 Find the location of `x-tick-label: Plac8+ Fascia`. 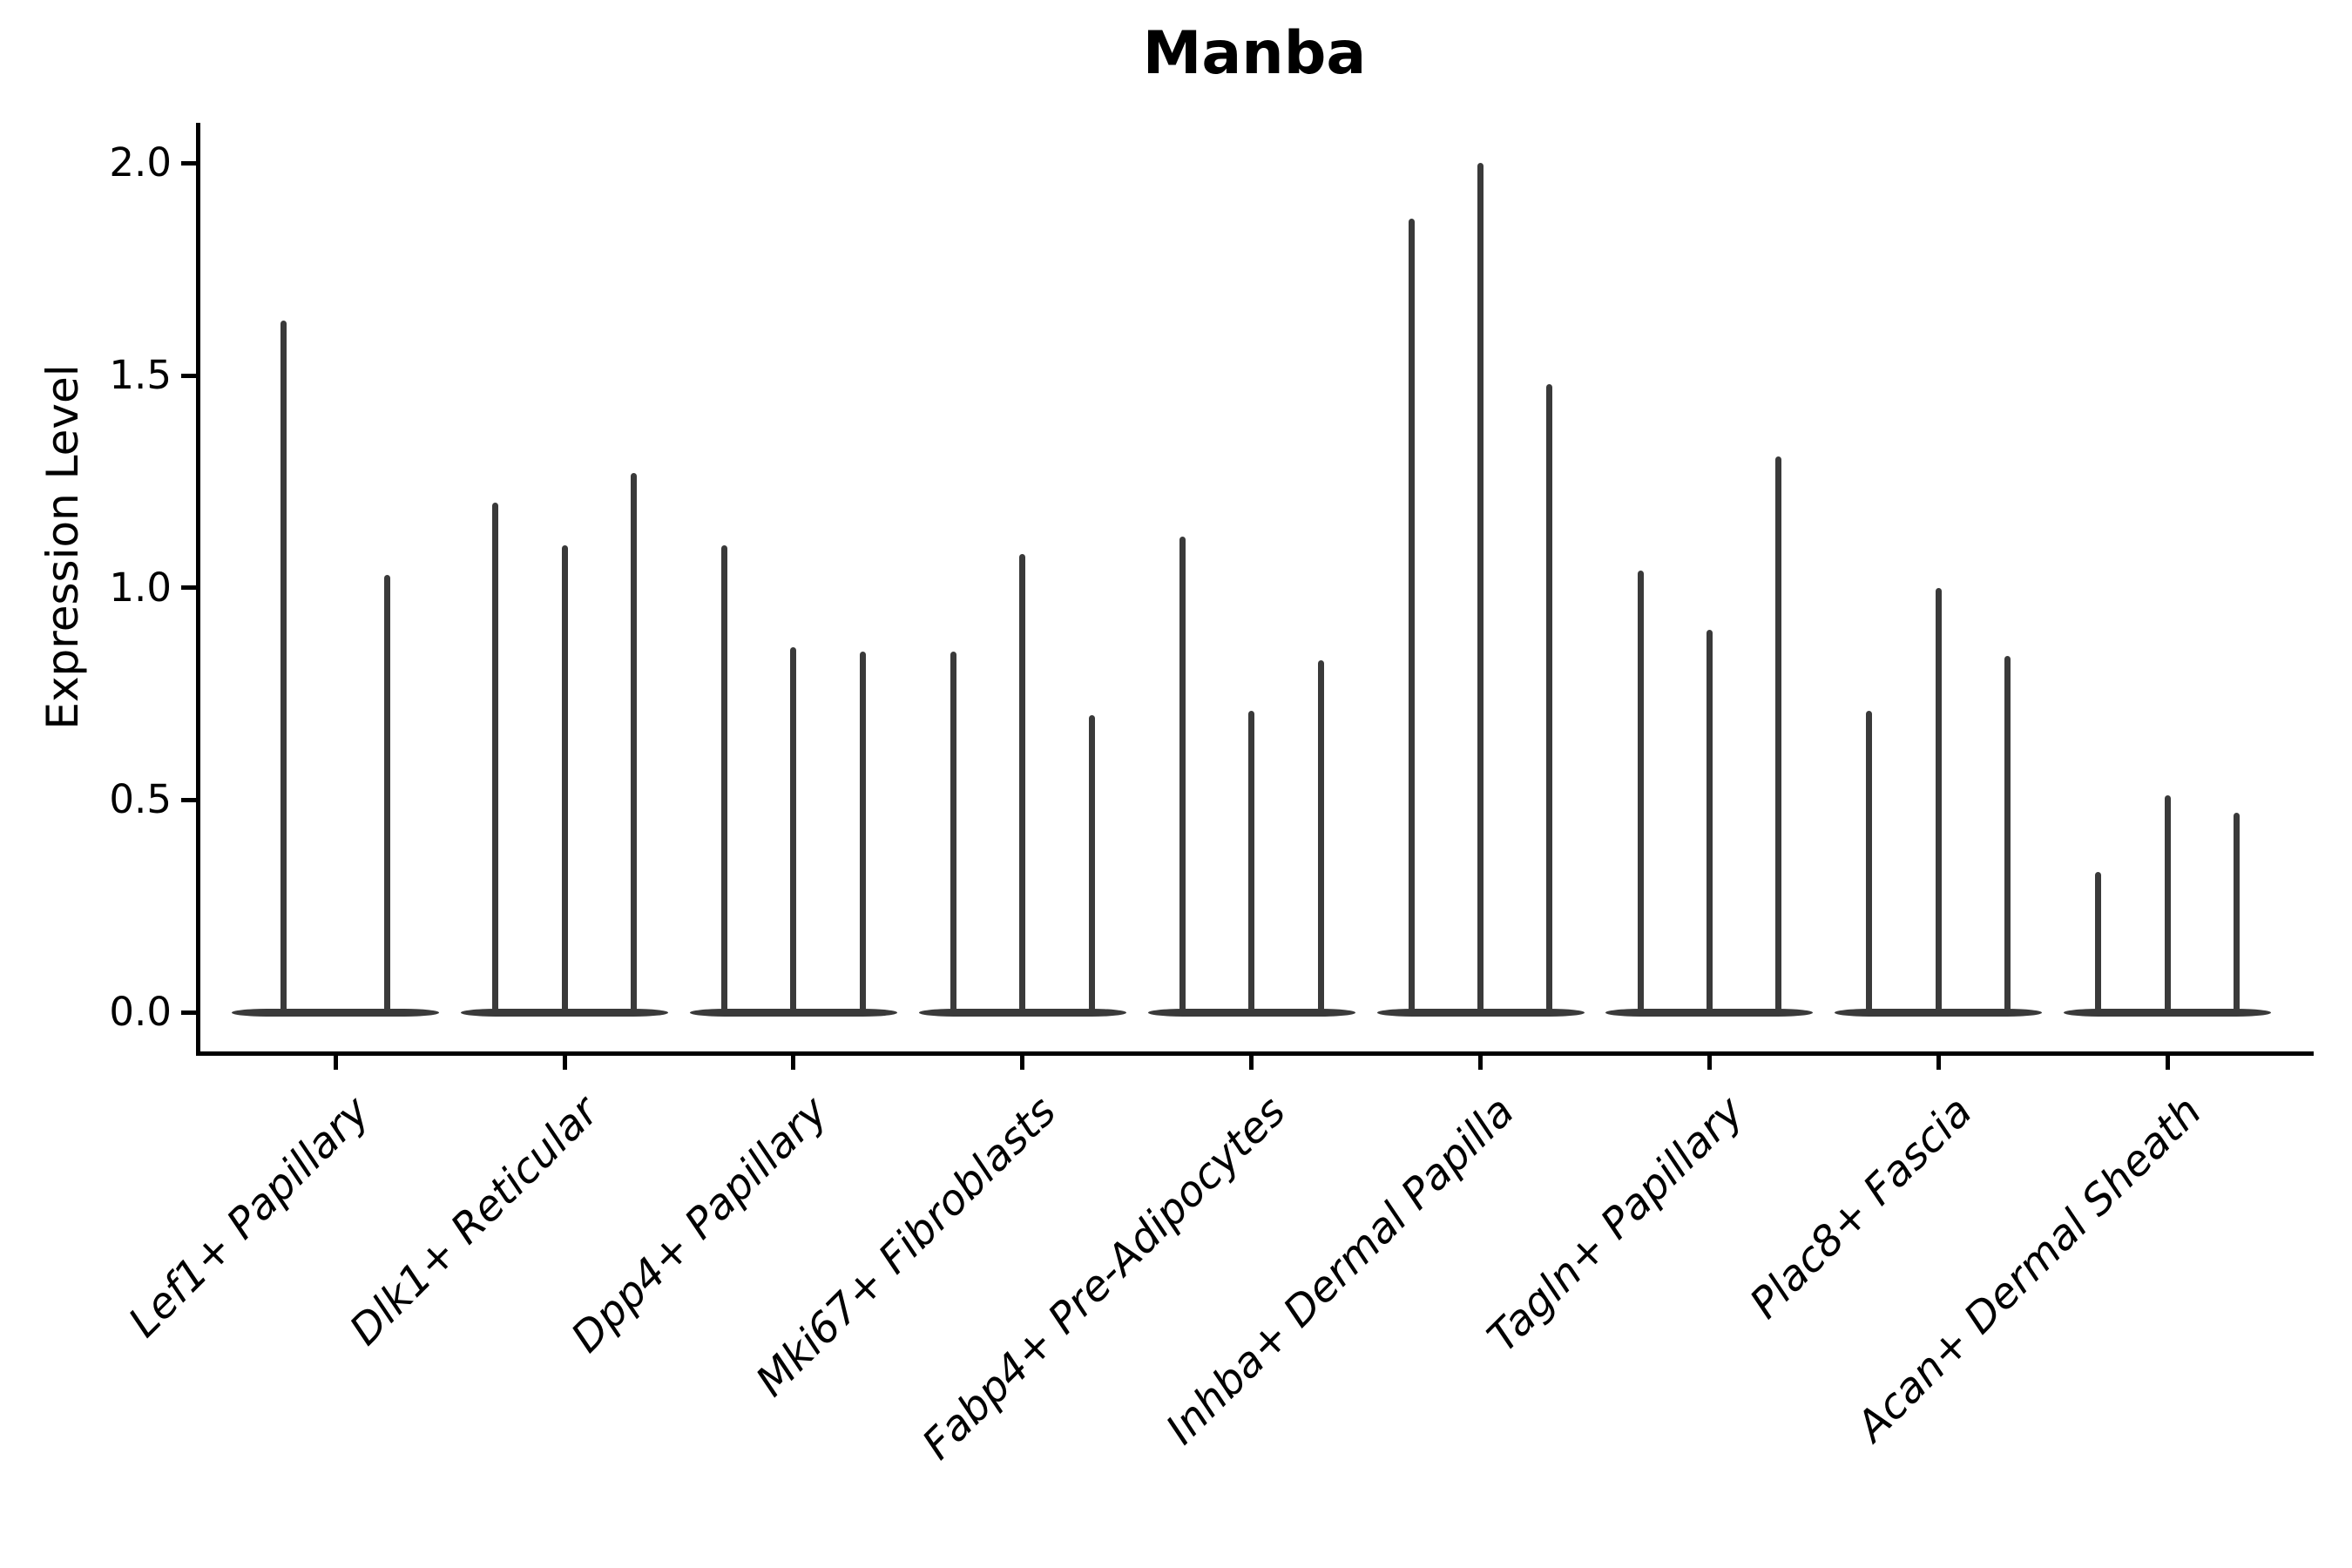

x-tick-label: Plac8+ Fascia is located at coordinates (1861, 1207).